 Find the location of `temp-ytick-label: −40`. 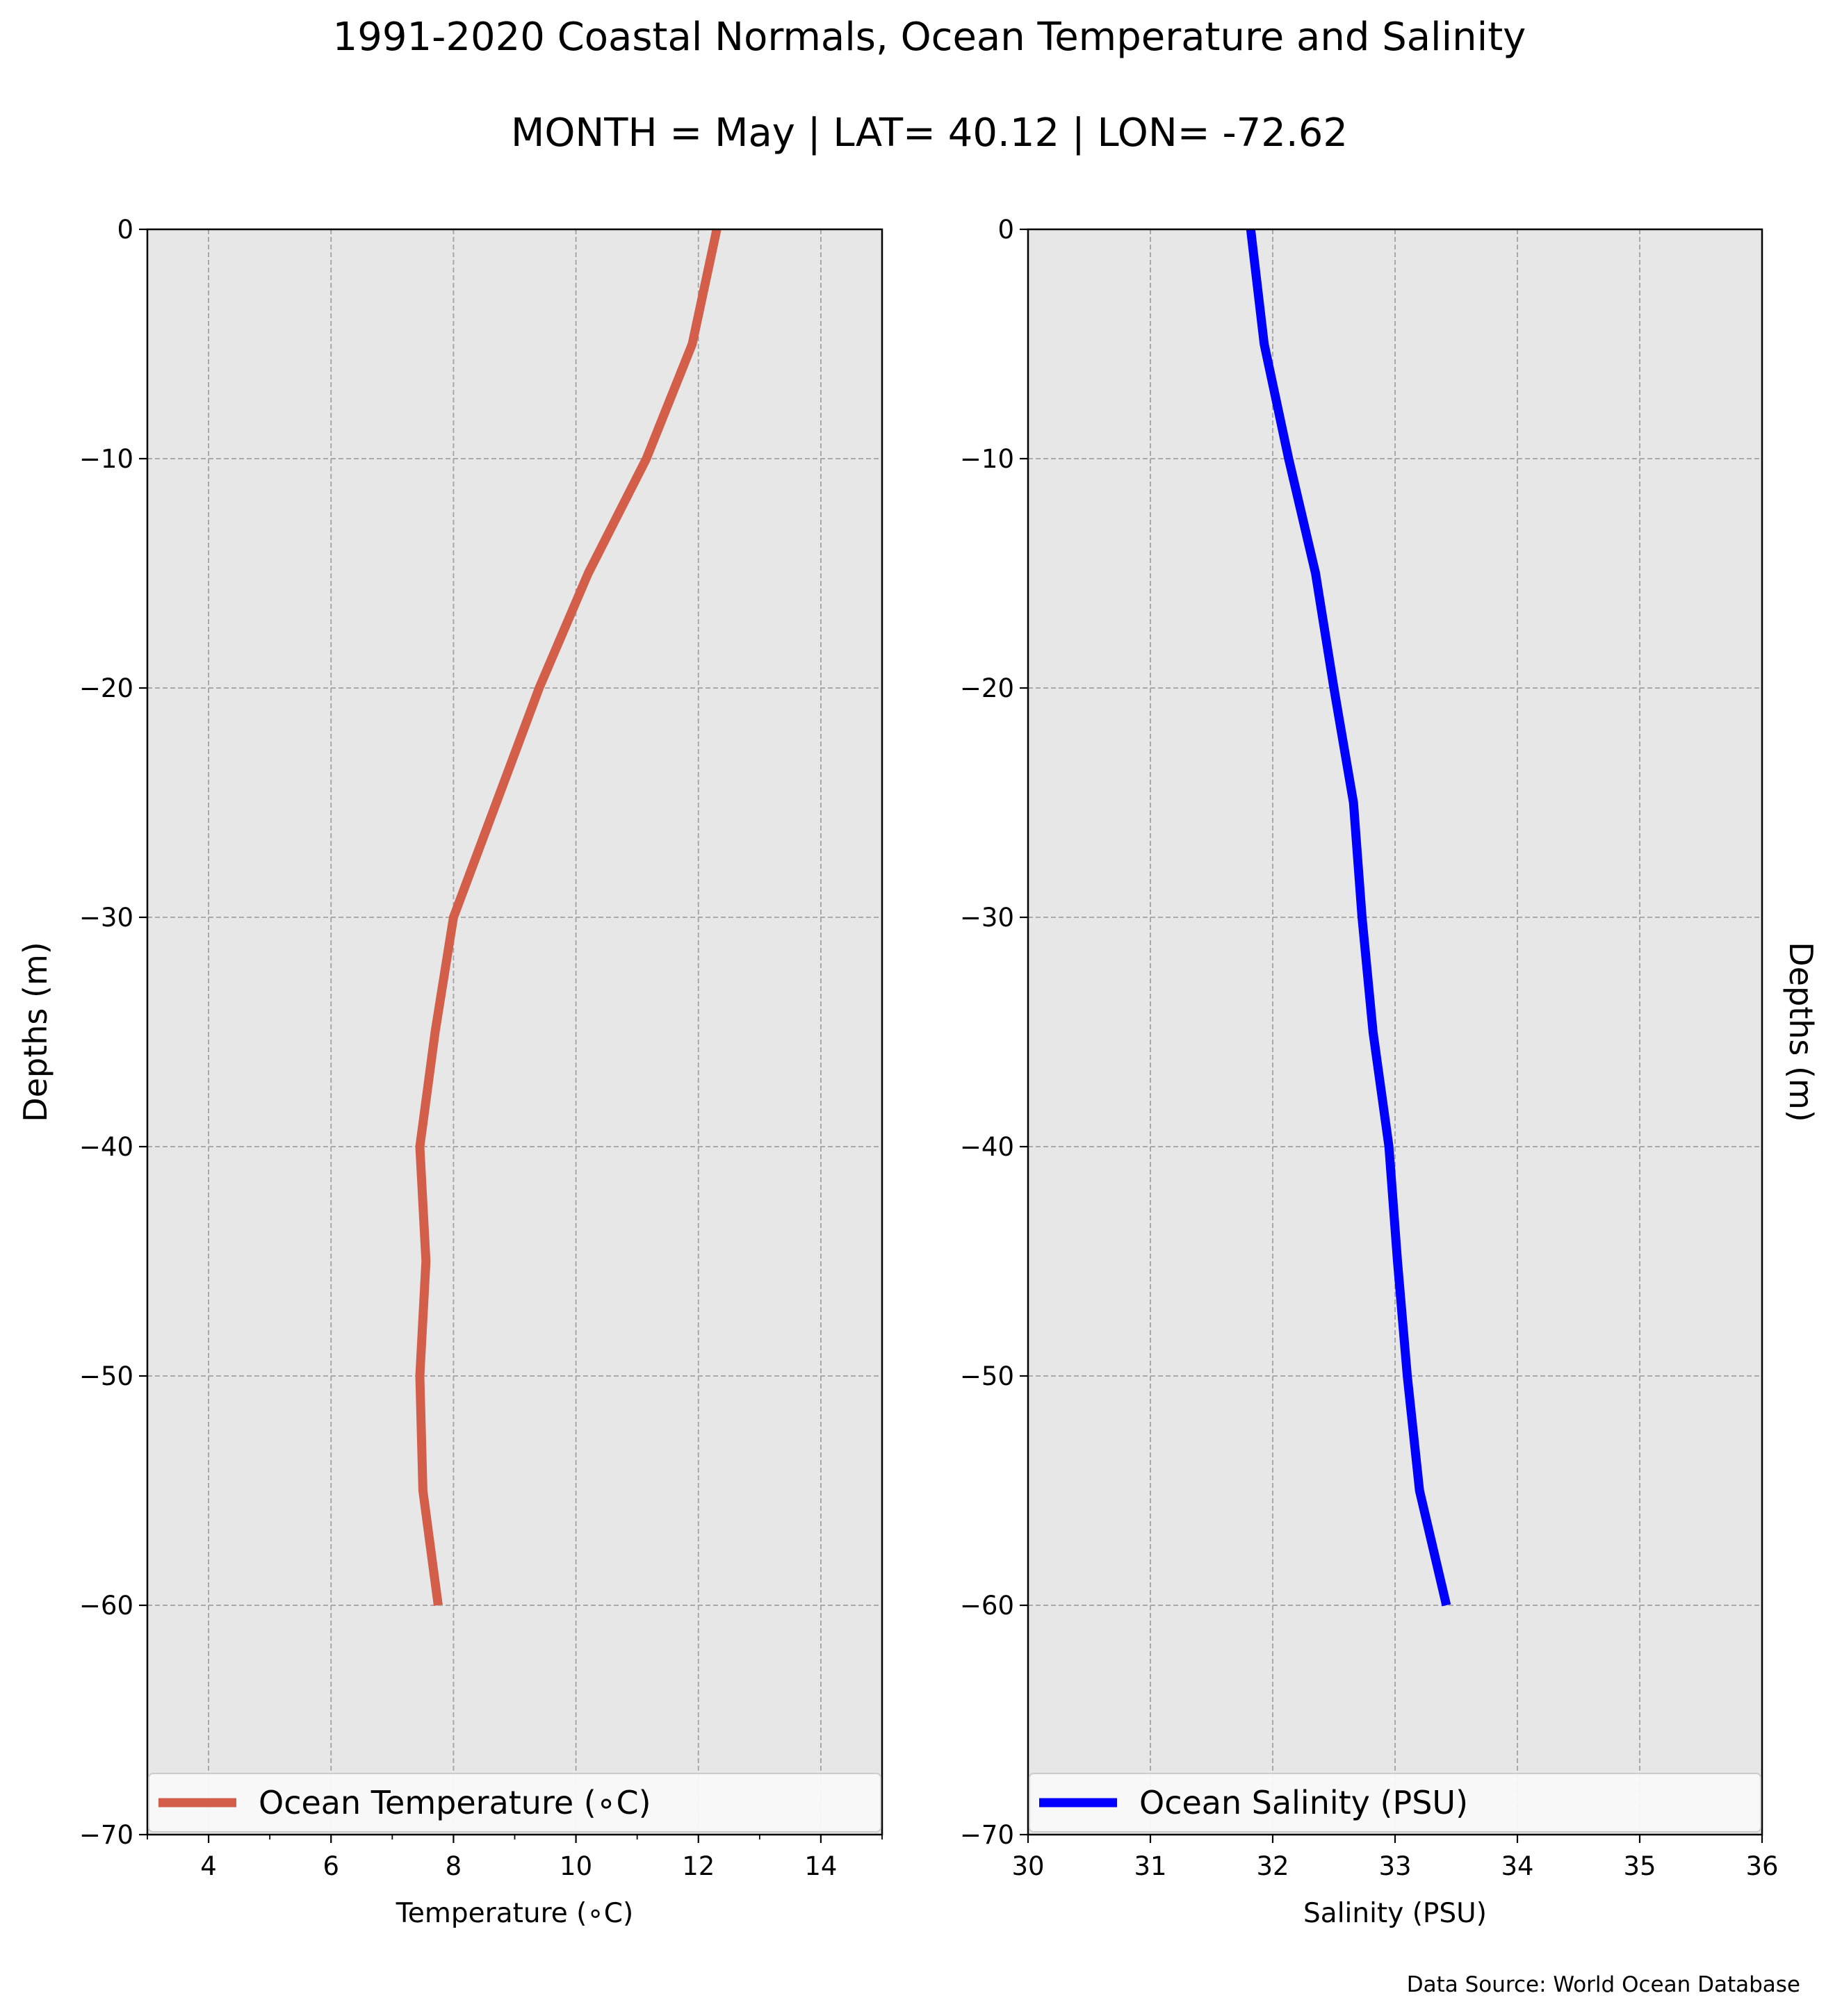

temp-ytick-label: −40 is located at coordinates (106, 1147).